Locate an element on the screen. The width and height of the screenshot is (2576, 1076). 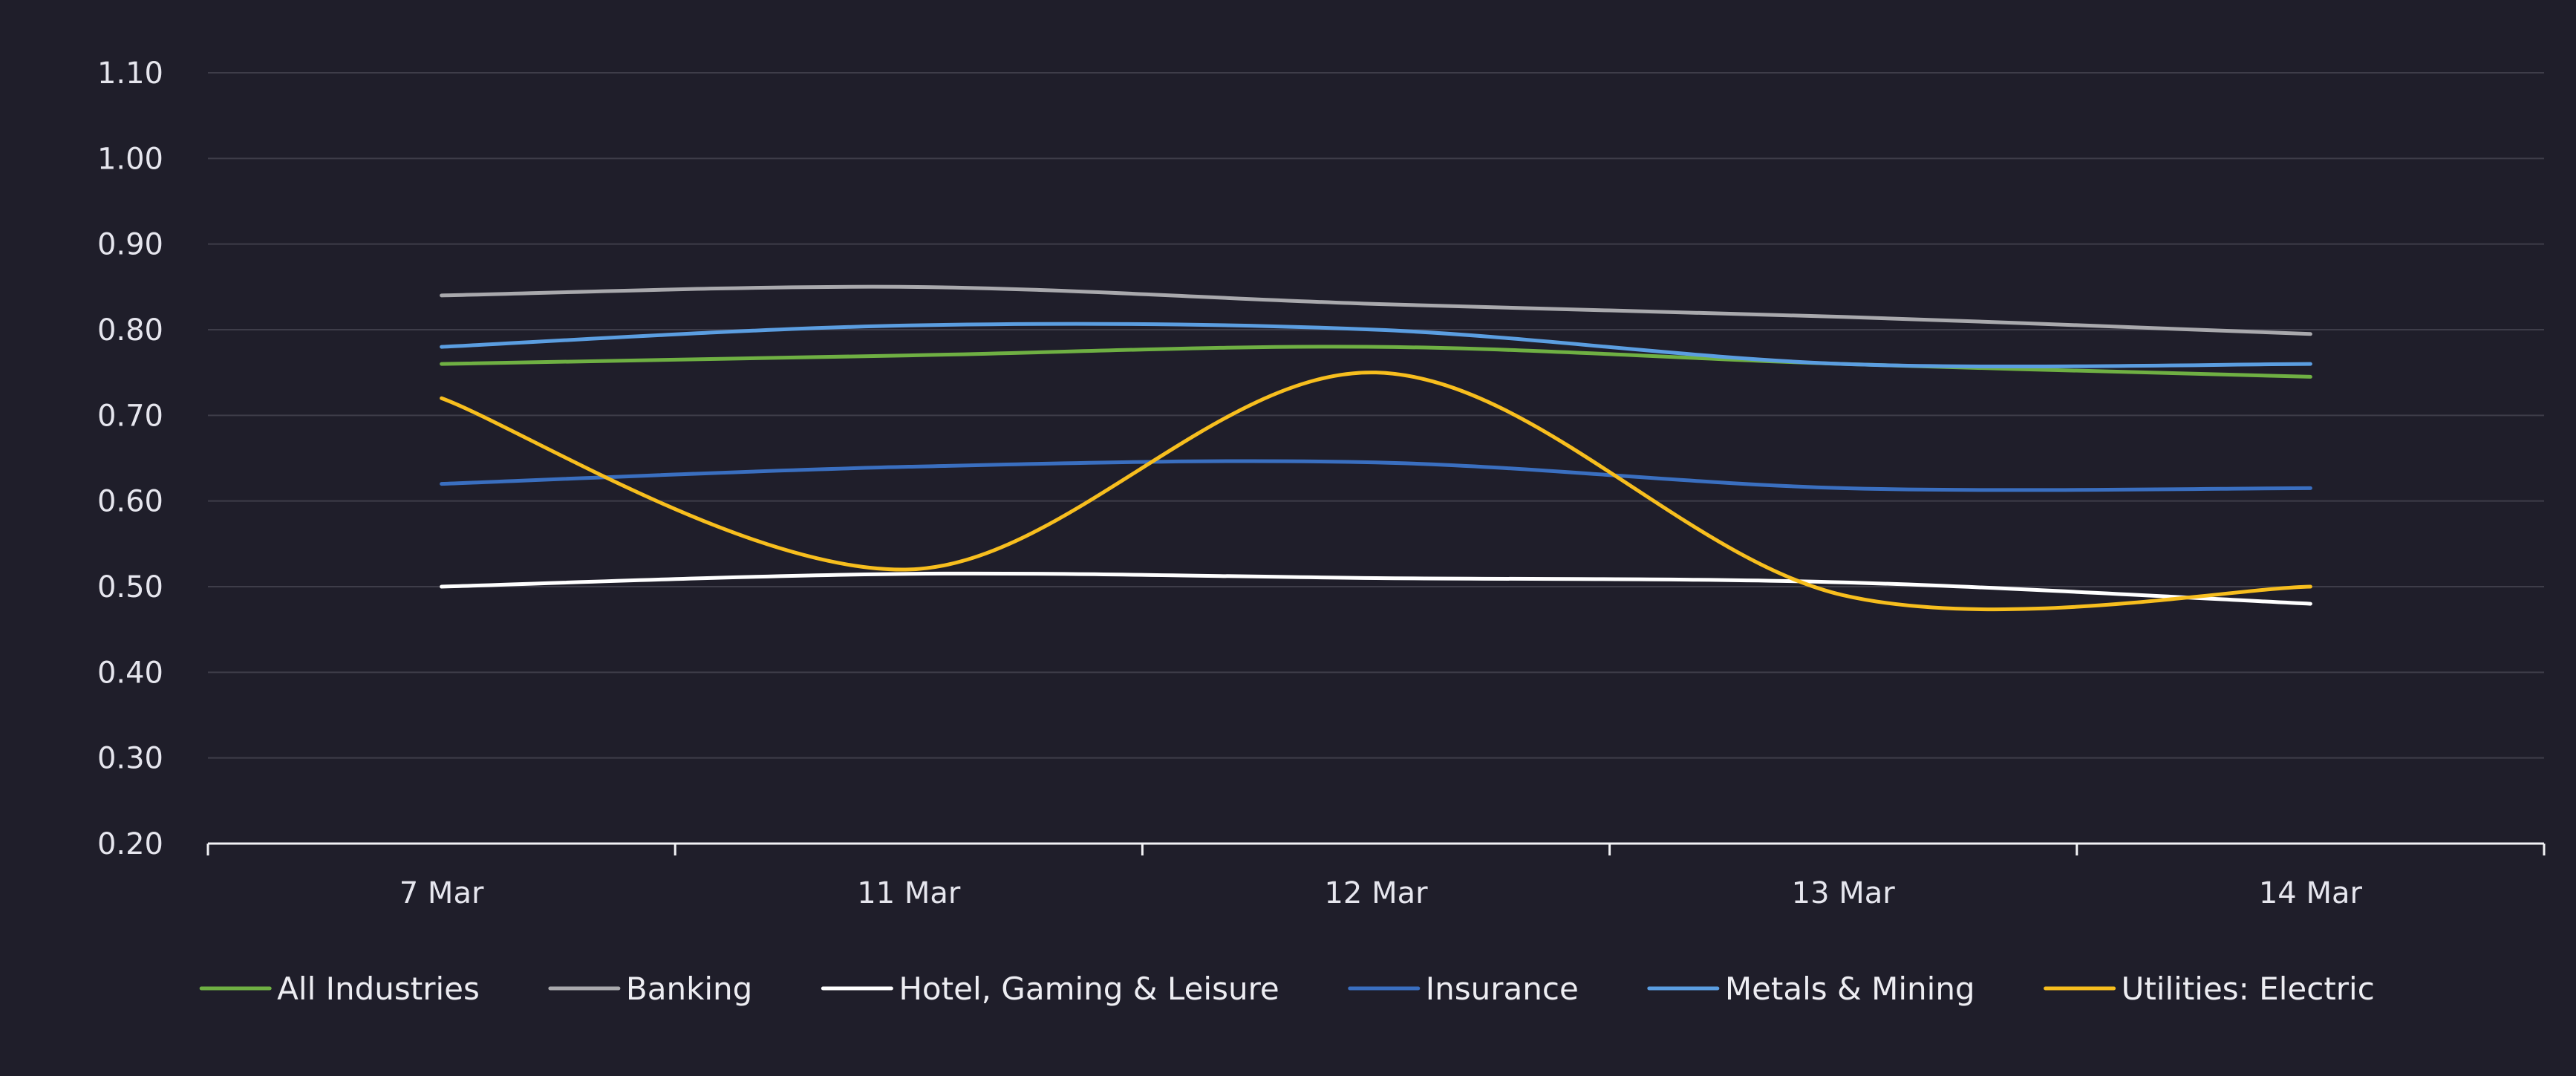
series-line-metals-mining is located at coordinates (1376, 345).